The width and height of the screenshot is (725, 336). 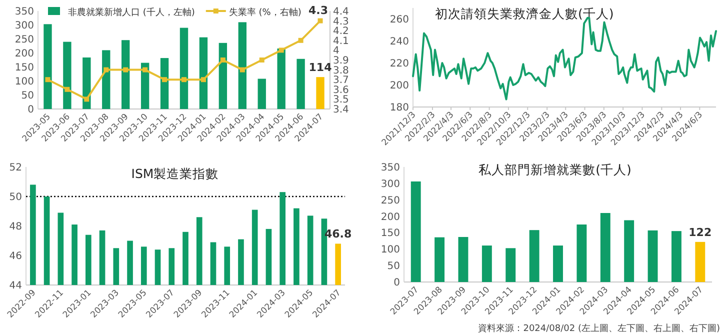 What do you see at coordinates (341, 100) in the screenshot?
I see `y2-tick-label: 3.5` at bounding box center [341, 100].